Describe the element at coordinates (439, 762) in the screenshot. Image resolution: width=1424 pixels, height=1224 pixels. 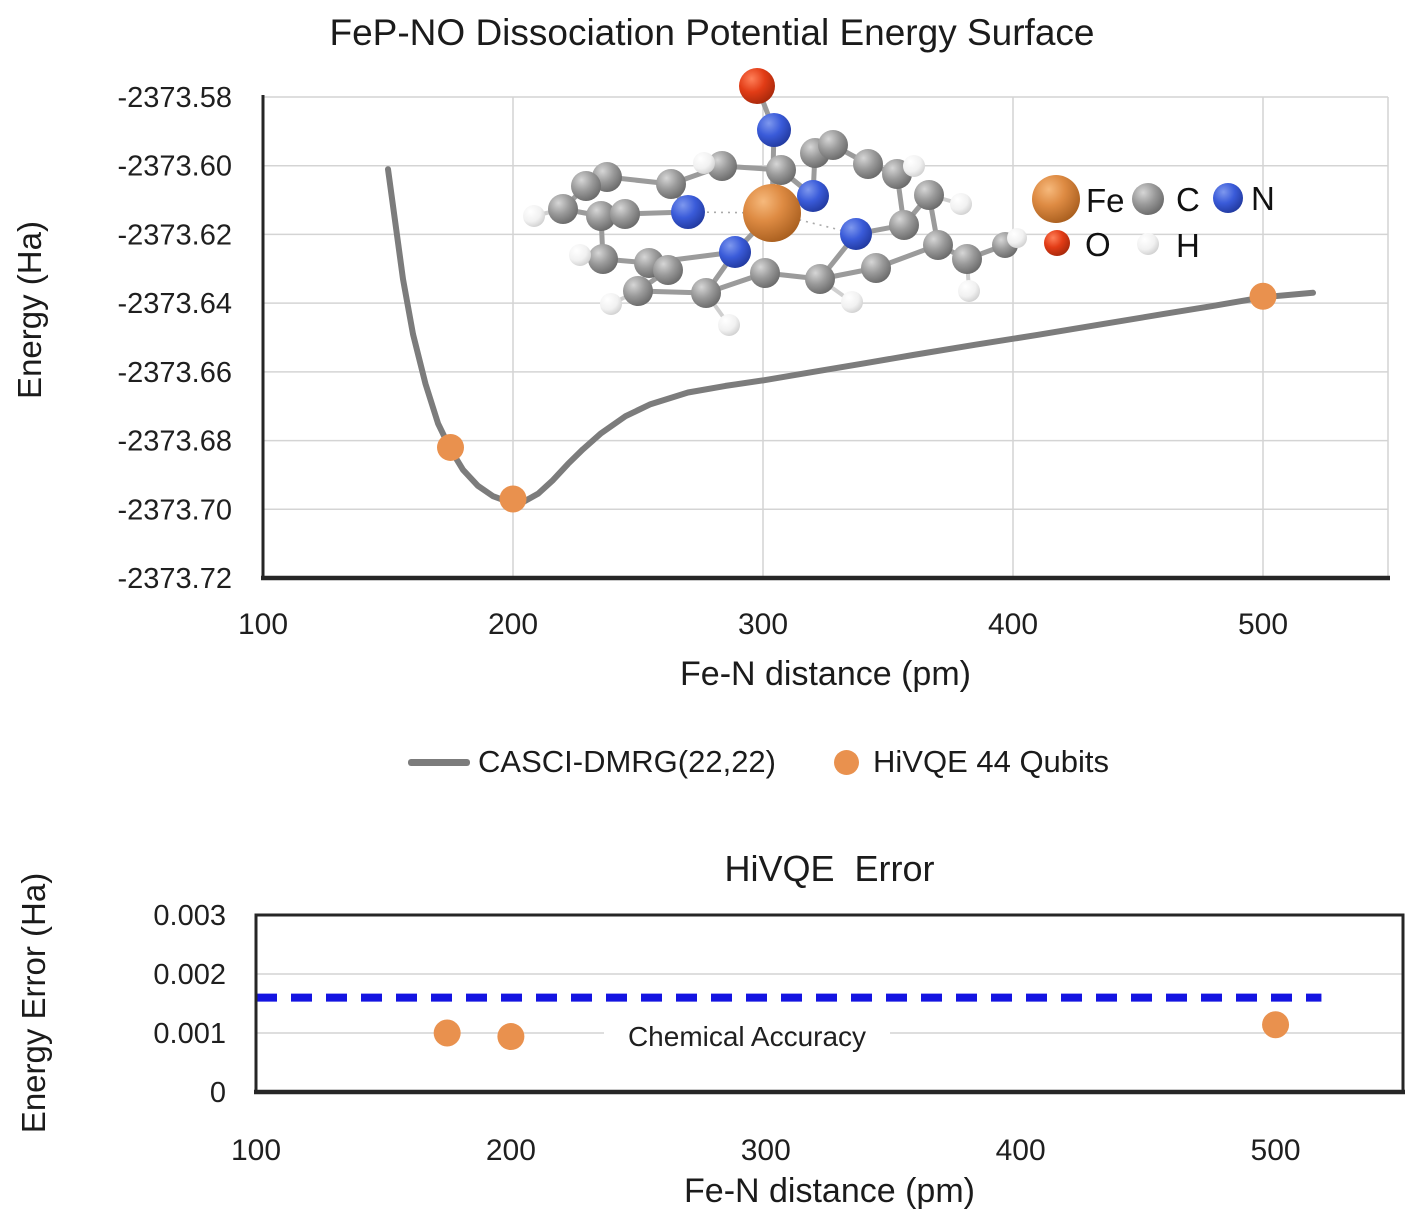
I see `casci-line-swatch` at that location.